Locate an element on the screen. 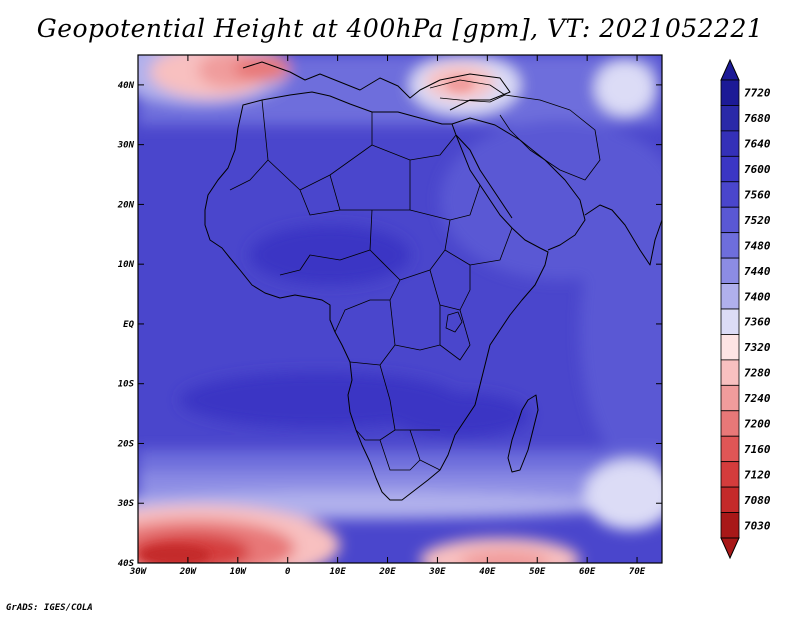 Image resolution: width=800 pixels, height=618 pixels. colorbar-level-label: 7320 is located at coordinates (757, 347).